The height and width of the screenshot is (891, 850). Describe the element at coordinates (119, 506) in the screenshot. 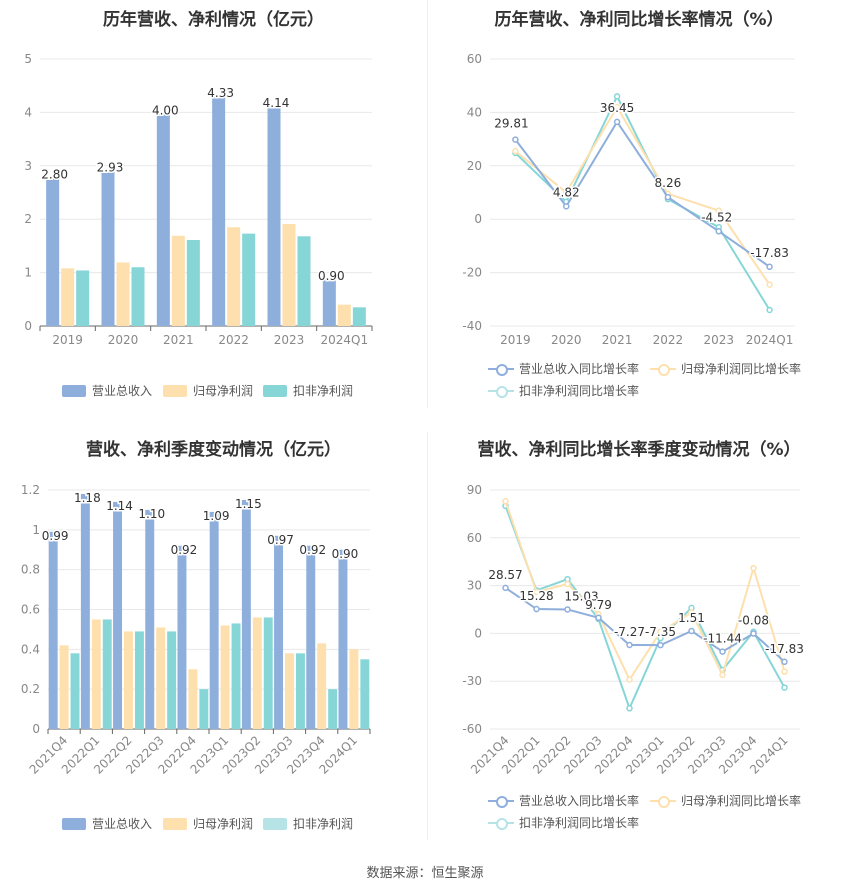

I see `data-label: 1.14` at that location.